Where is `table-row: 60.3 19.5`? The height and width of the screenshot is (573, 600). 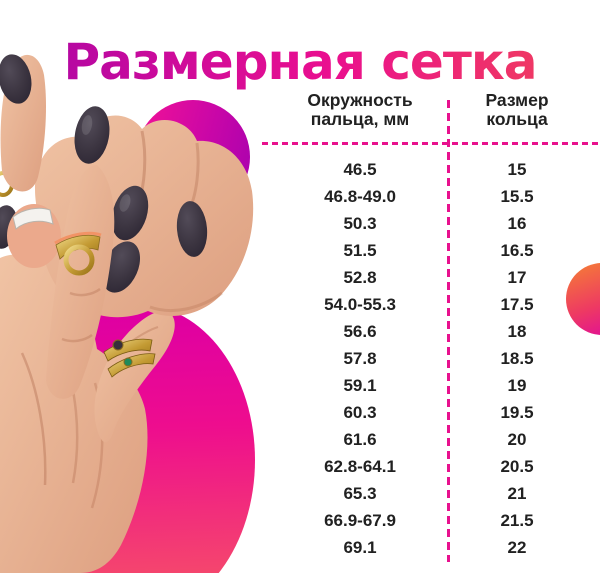 table-row: 60.3 19.5 is located at coordinates (430, 412).